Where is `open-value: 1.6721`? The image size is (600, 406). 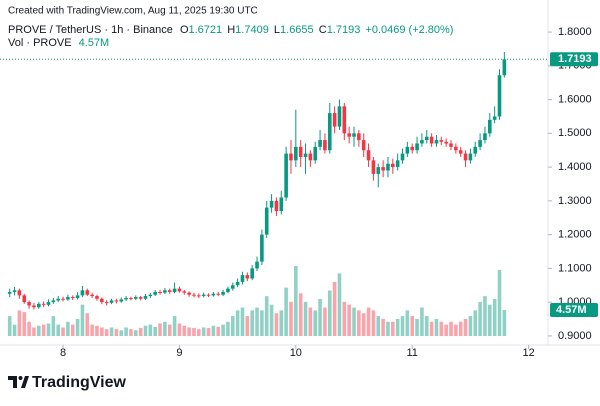 open-value: 1.6721 is located at coordinates (206, 30).